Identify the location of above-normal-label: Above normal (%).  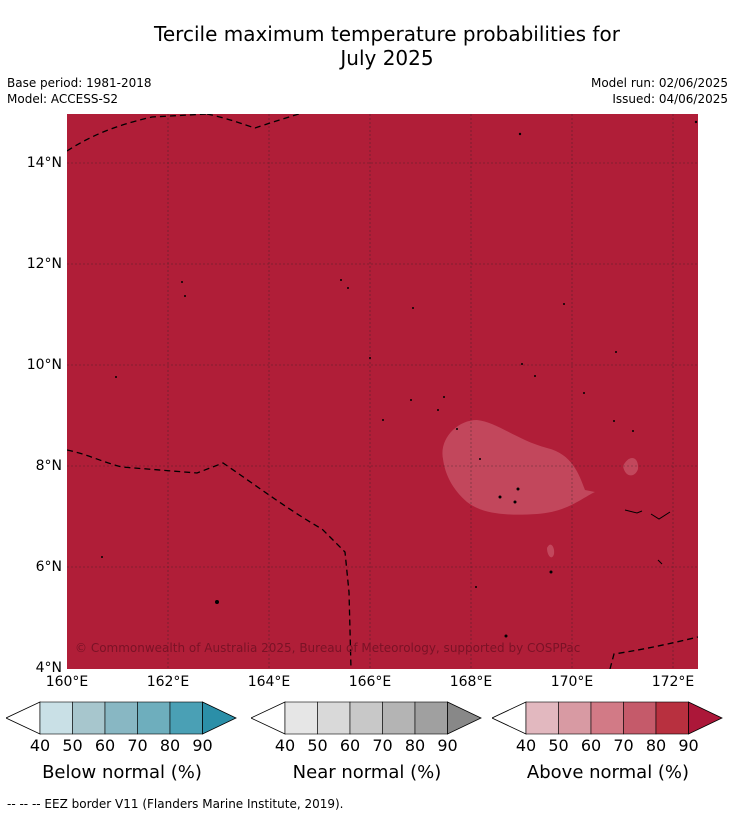
(608, 772).